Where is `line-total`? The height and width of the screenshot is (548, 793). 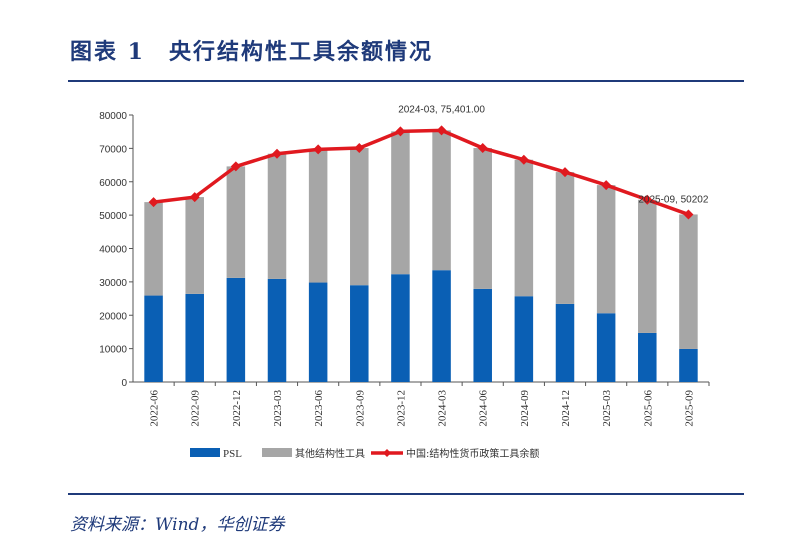
line-total is located at coordinates (421, 172).